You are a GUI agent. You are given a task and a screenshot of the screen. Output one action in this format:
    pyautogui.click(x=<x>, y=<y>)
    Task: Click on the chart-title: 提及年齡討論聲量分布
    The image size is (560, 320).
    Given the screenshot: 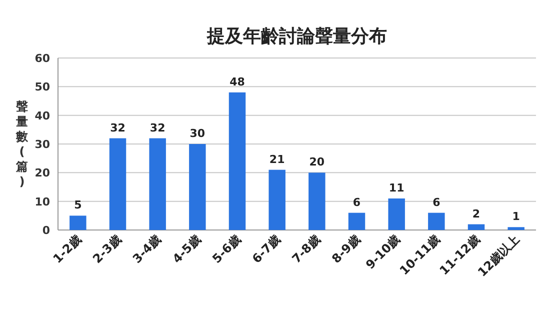 What is the action you would take?
    pyautogui.click(x=296, y=36)
    